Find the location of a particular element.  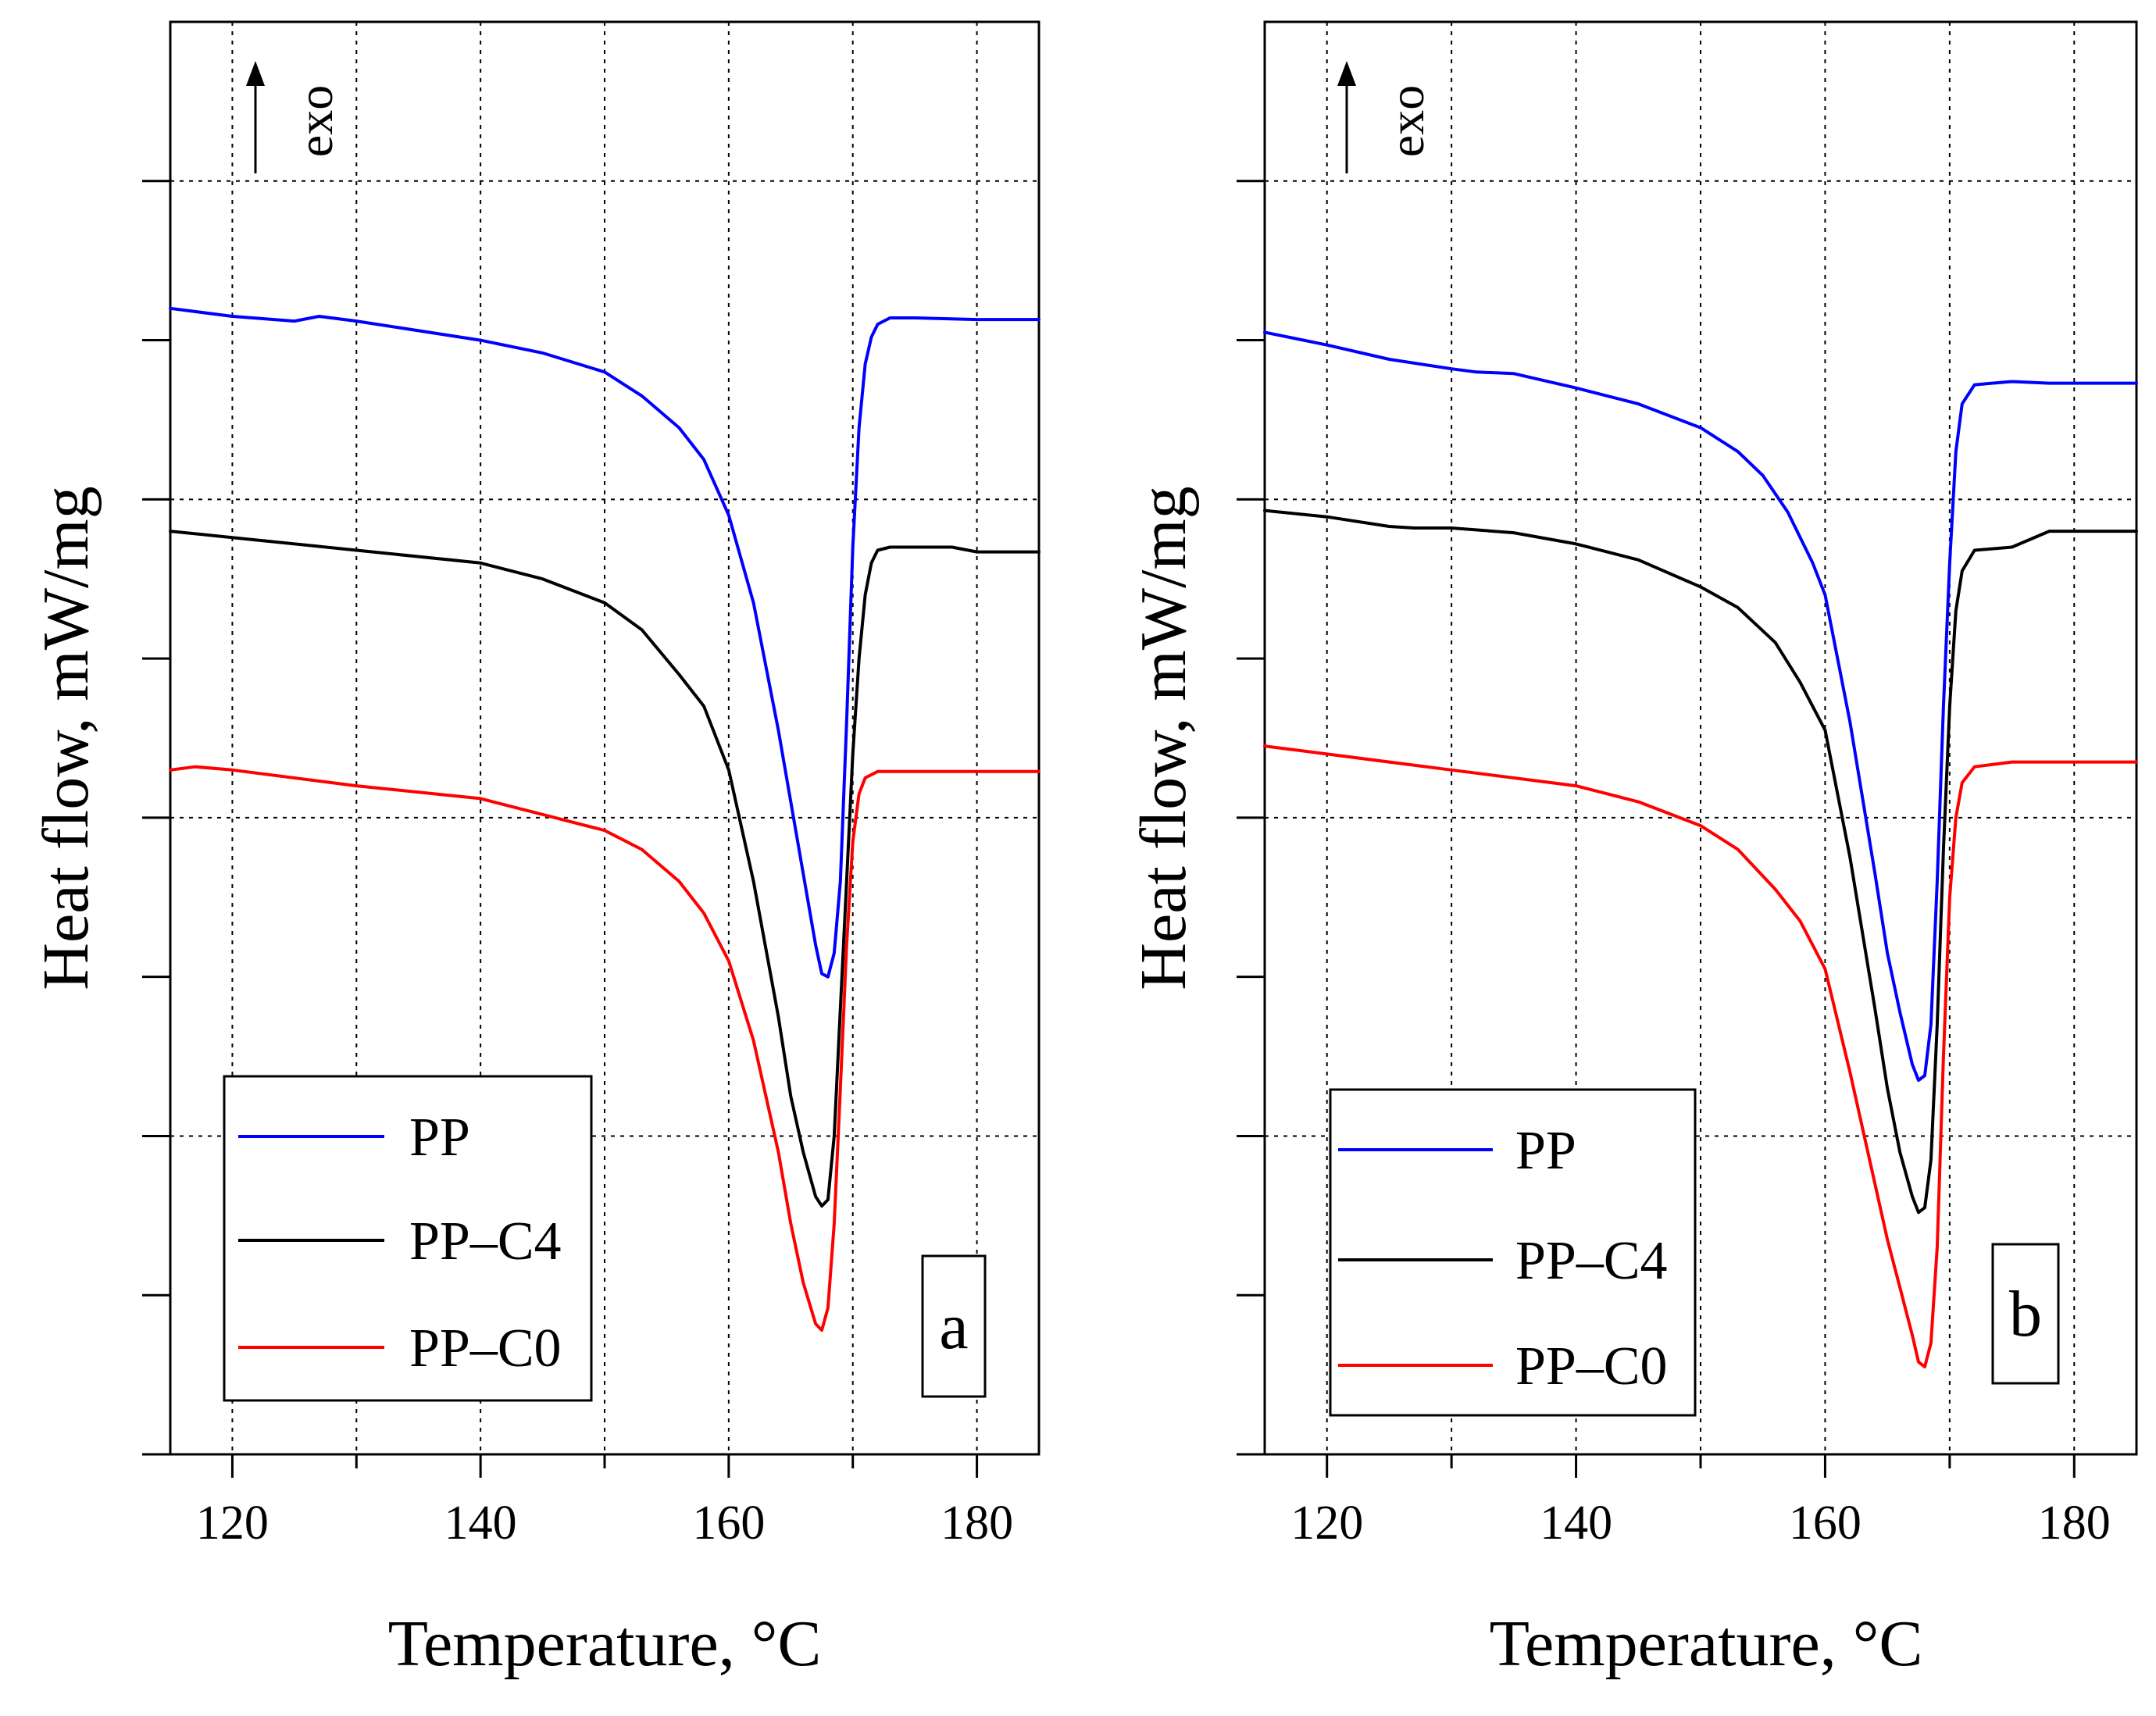

panel-letter: a is located at coordinates (953, 1326).